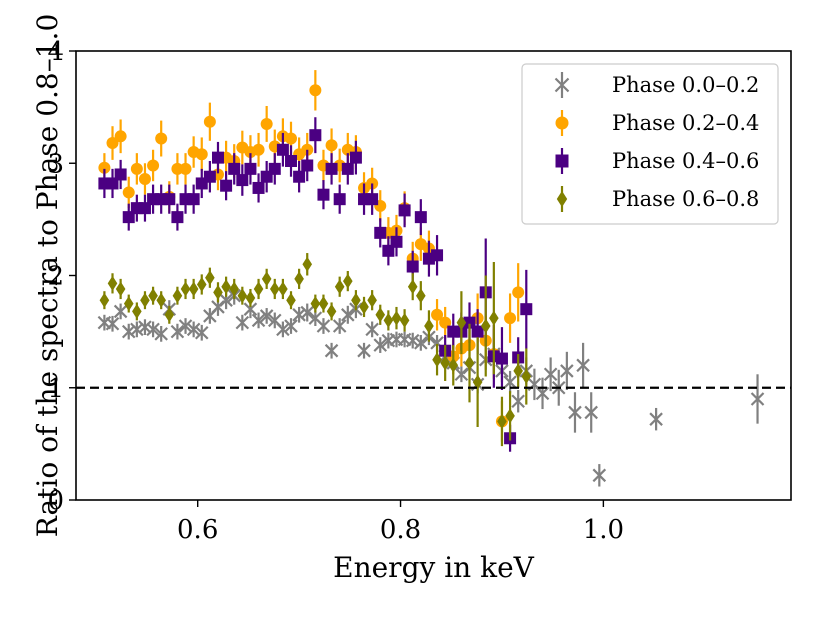  Describe the element at coordinates (400, 530) in the screenshot. I see `x-tick-label: 0.8` at that location.